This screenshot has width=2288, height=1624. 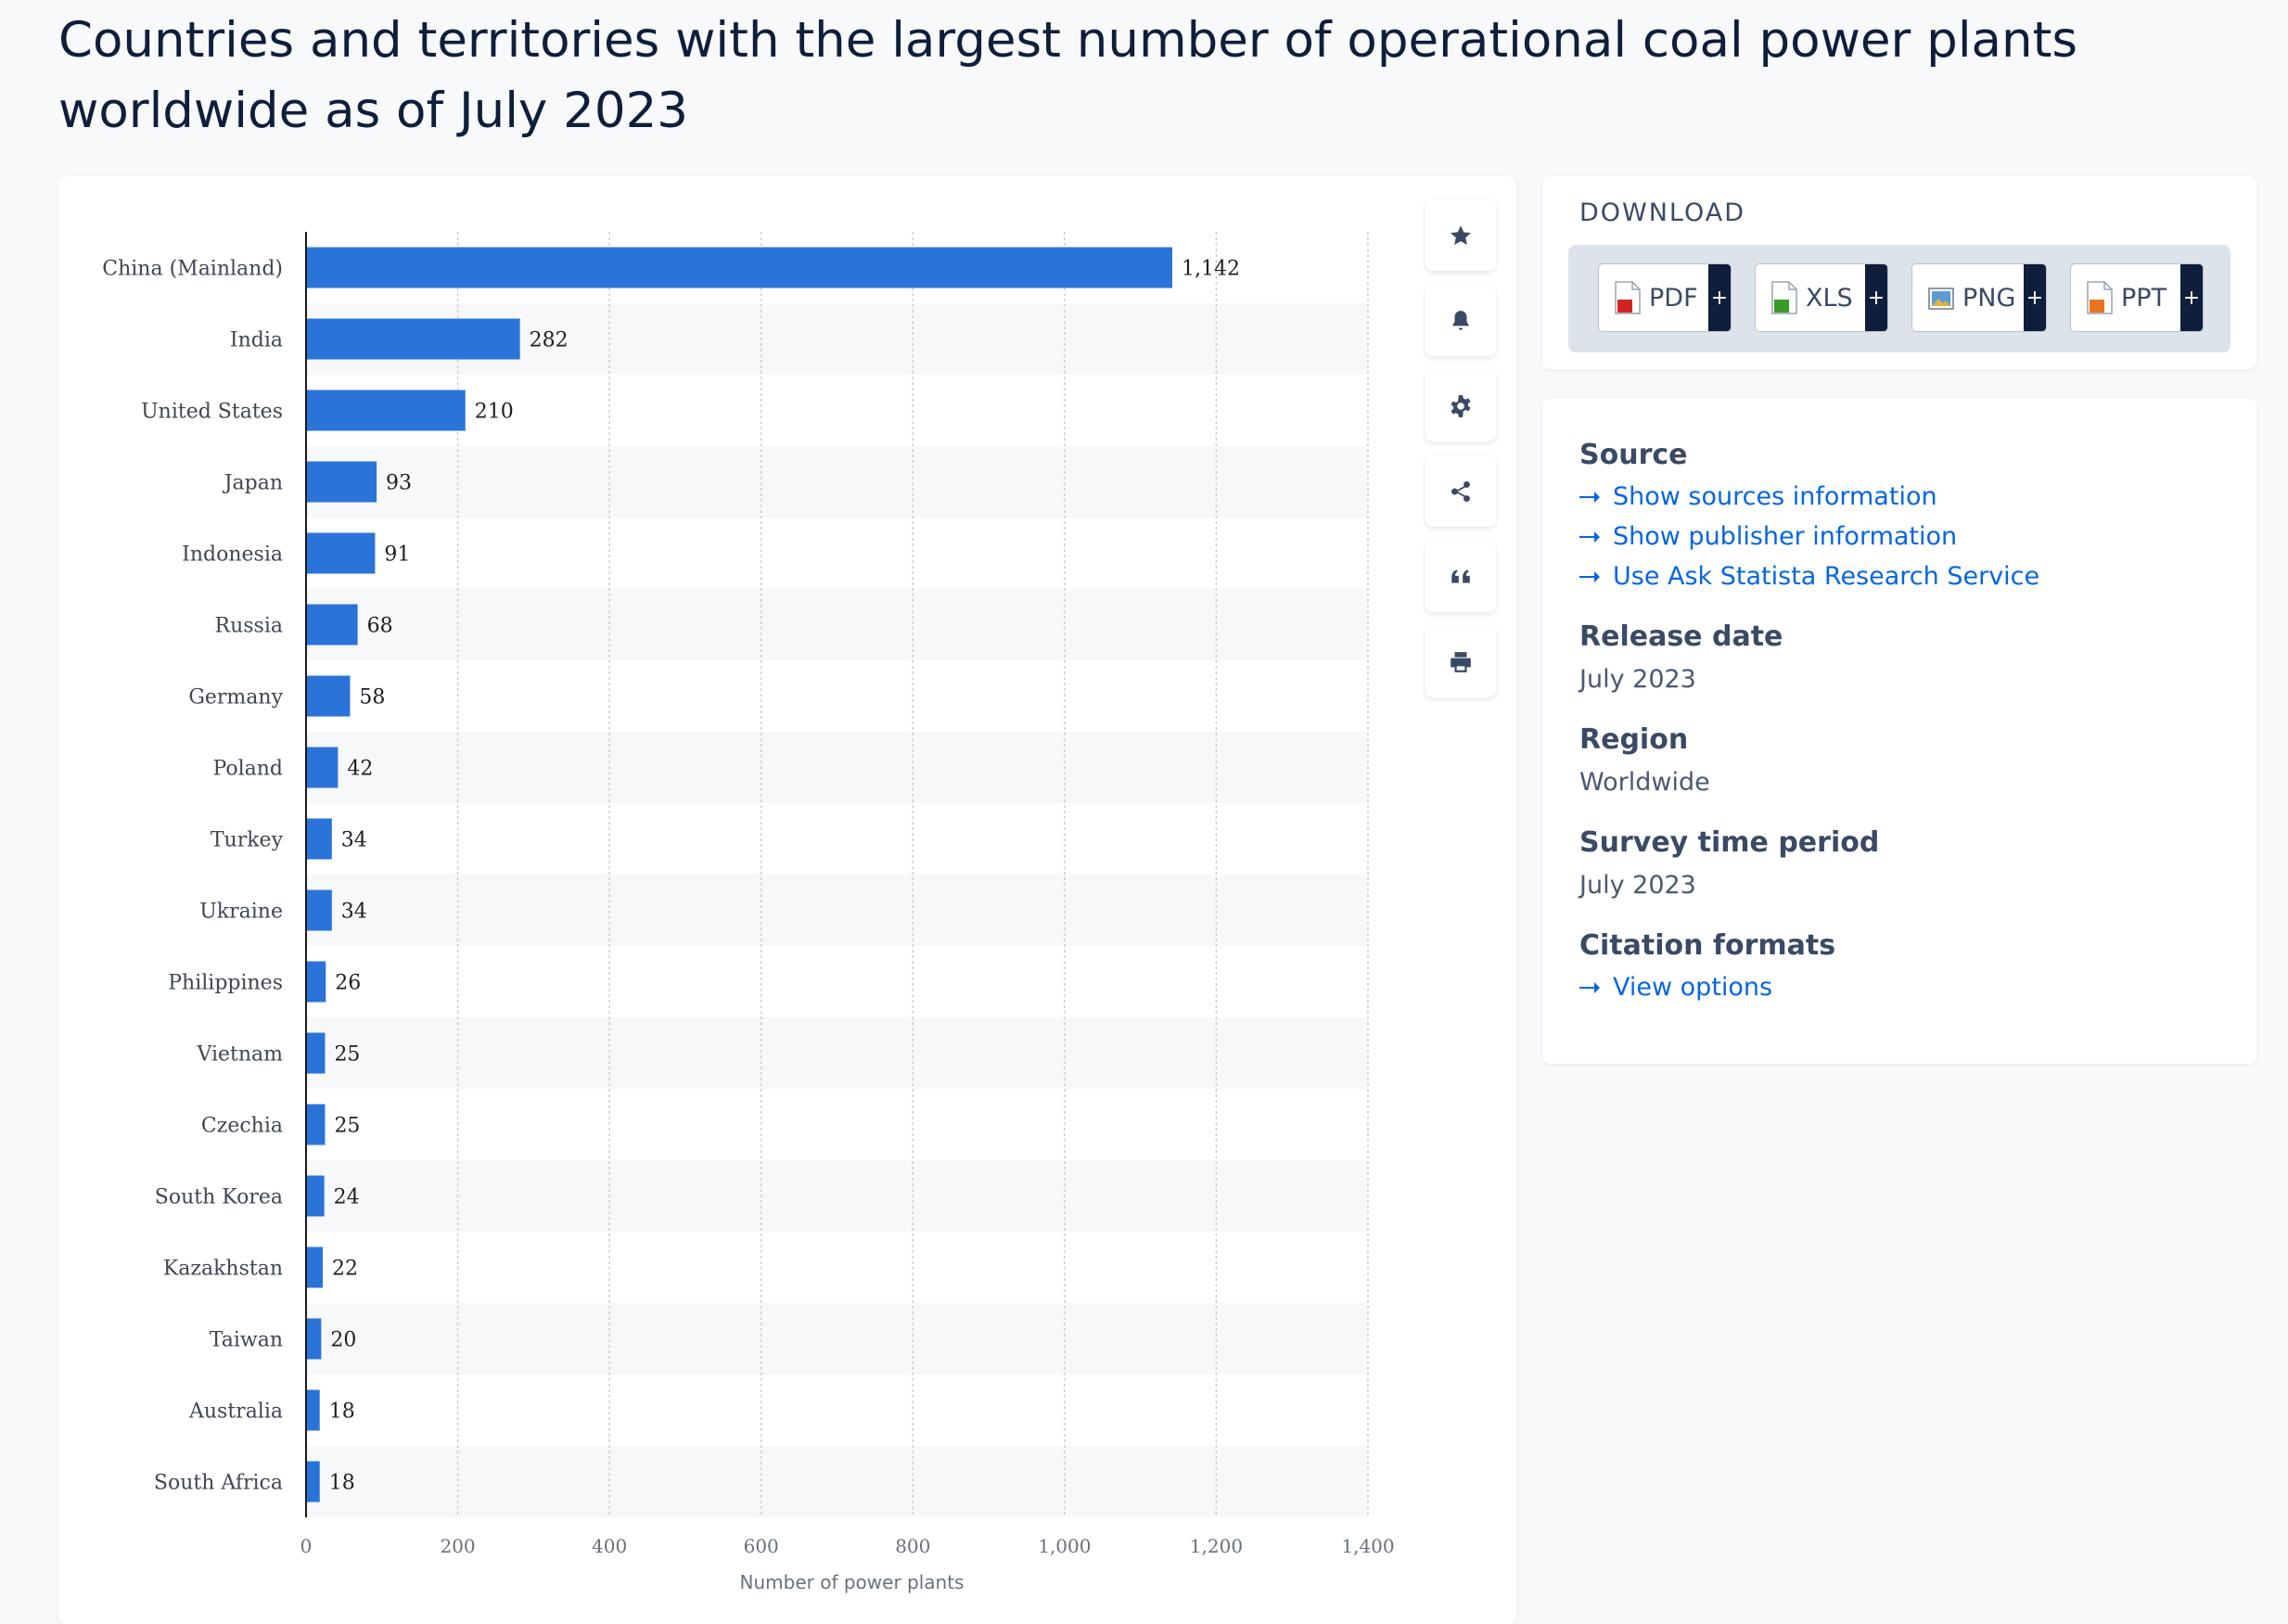 I want to click on value-label: 93, so click(x=399, y=483).